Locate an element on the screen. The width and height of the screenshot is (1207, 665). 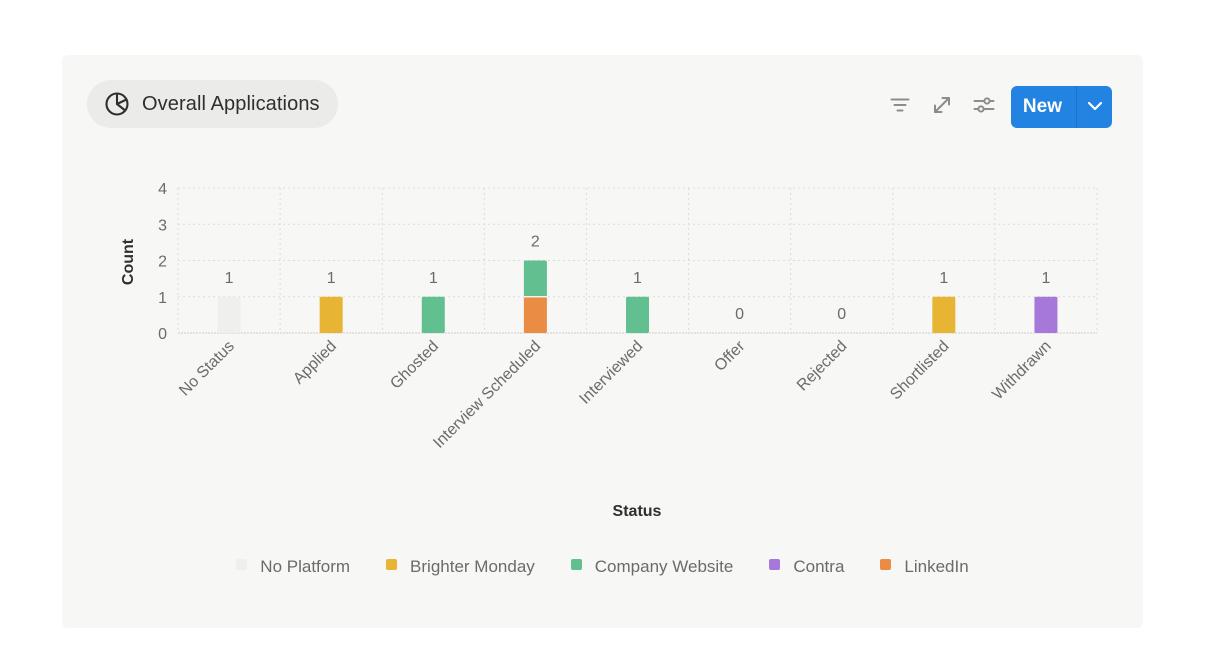
chart-title: Overall Applications is located at coordinates (231, 103).